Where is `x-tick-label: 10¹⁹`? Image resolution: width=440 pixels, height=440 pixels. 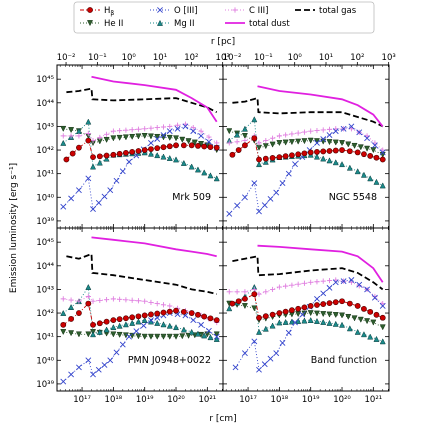 x-tick-label: 10¹⁹ is located at coordinates (145, 400).